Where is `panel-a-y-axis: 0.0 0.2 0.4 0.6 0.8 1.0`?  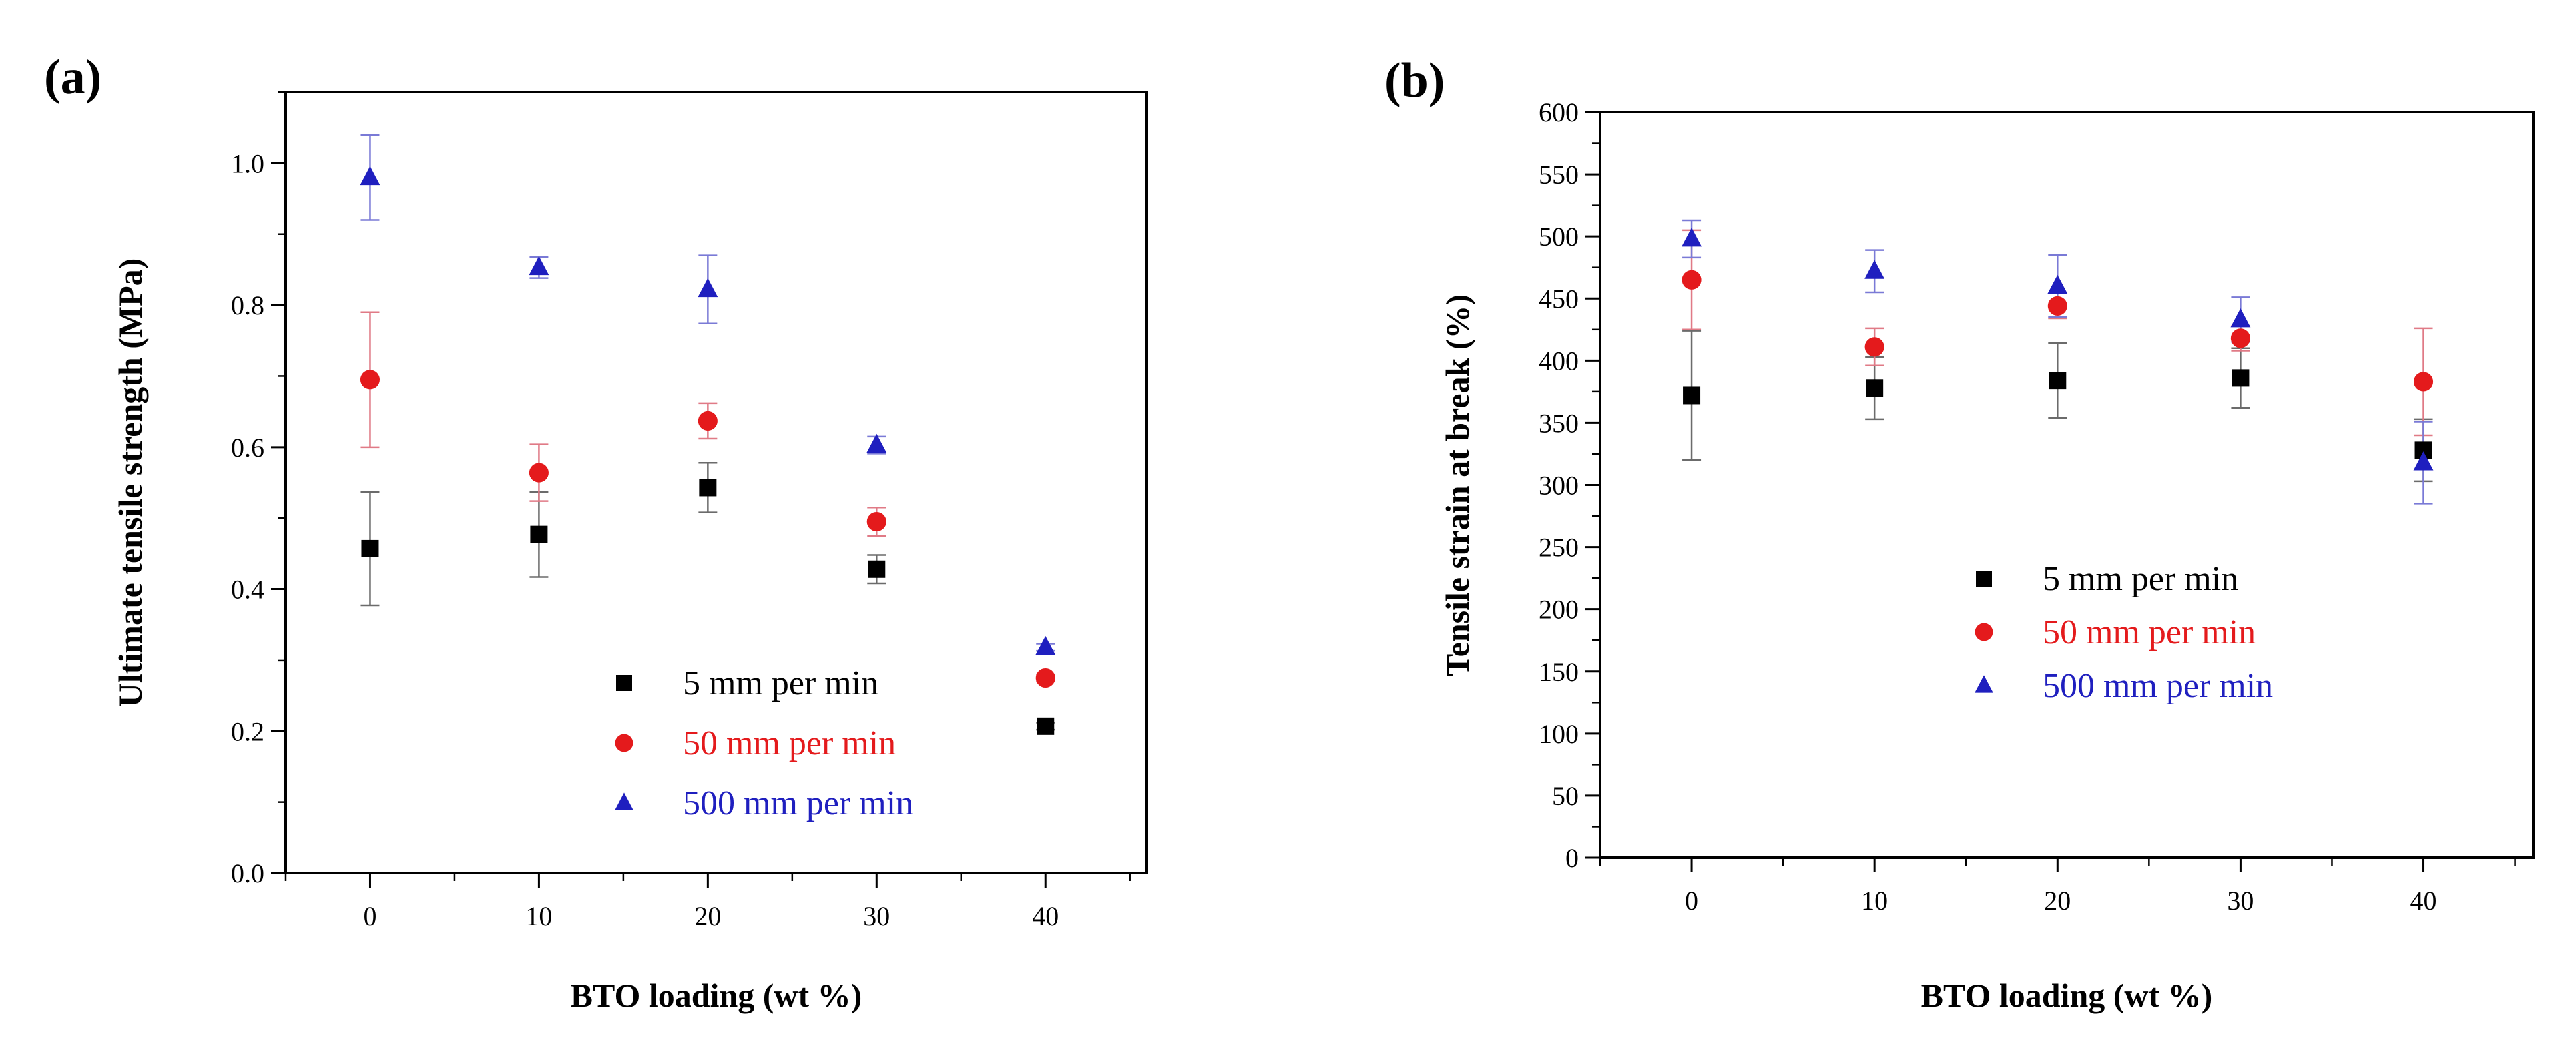
panel-a-y-axis: 0.0 0.2 0.4 0.6 0.8 1.0 is located at coordinates (258, 489).